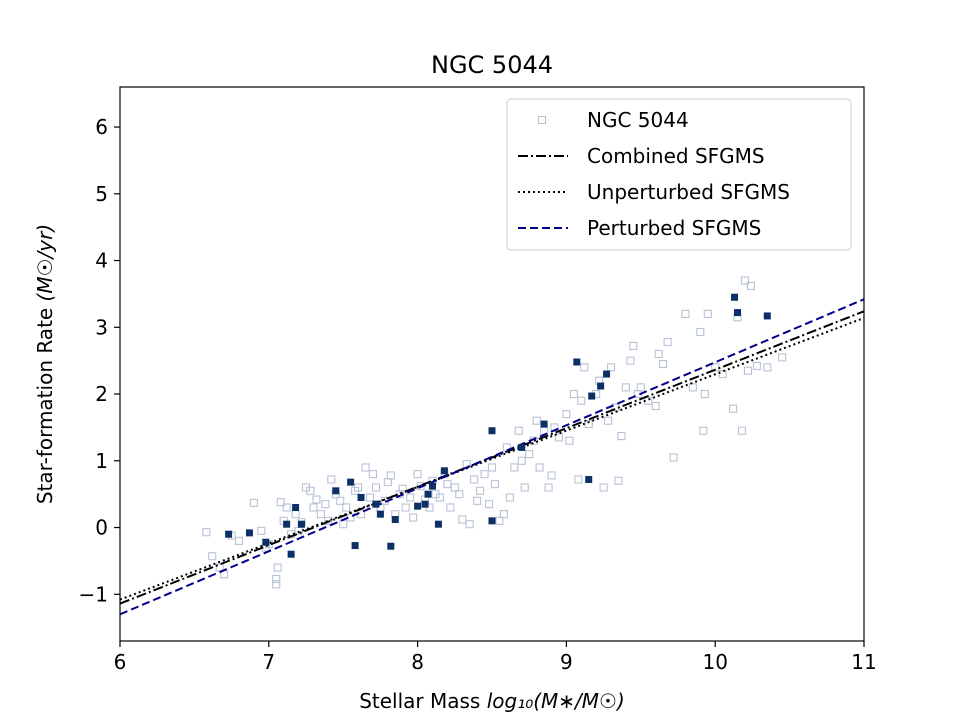 This screenshot has width=960, height=720. Describe the element at coordinates (101, 194) in the screenshot. I see `y-tick-label: 5` at that location.